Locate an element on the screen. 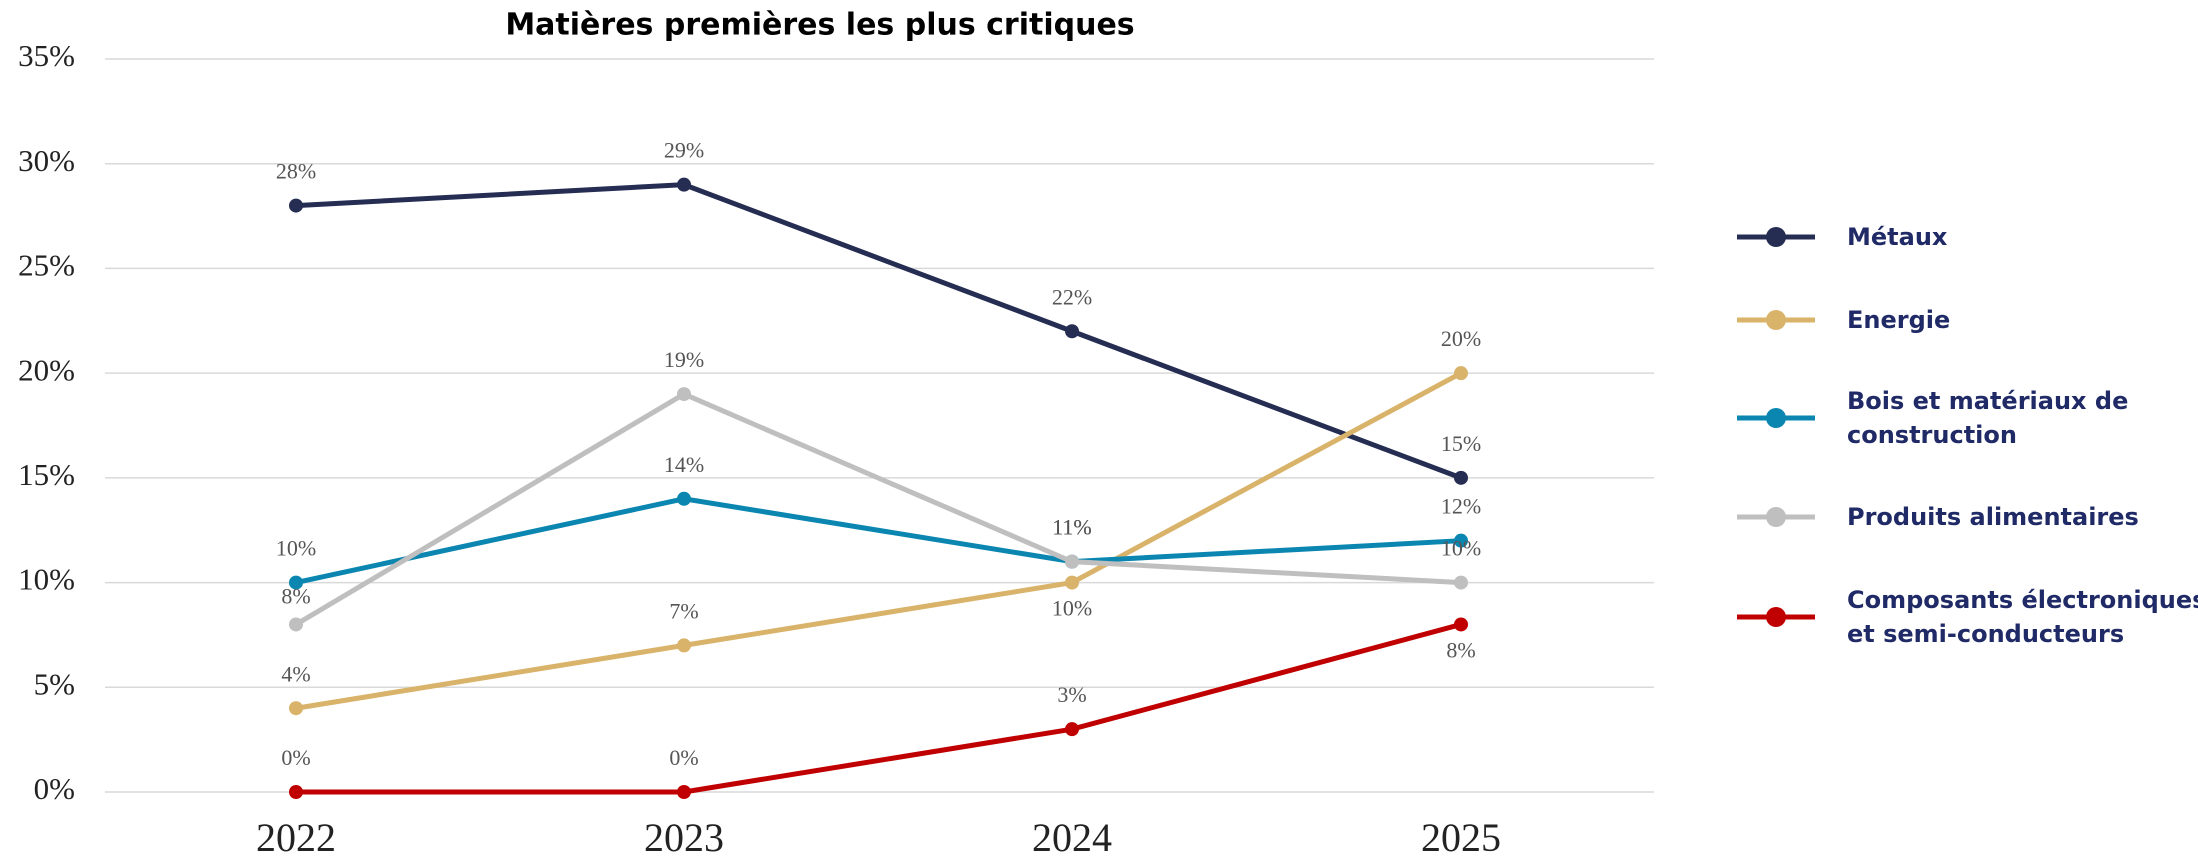 Image resolution: width=2198 pixels, height=859 pixels. chart-title: Matières premières les plus critiques is located at coordinates (819, 25).